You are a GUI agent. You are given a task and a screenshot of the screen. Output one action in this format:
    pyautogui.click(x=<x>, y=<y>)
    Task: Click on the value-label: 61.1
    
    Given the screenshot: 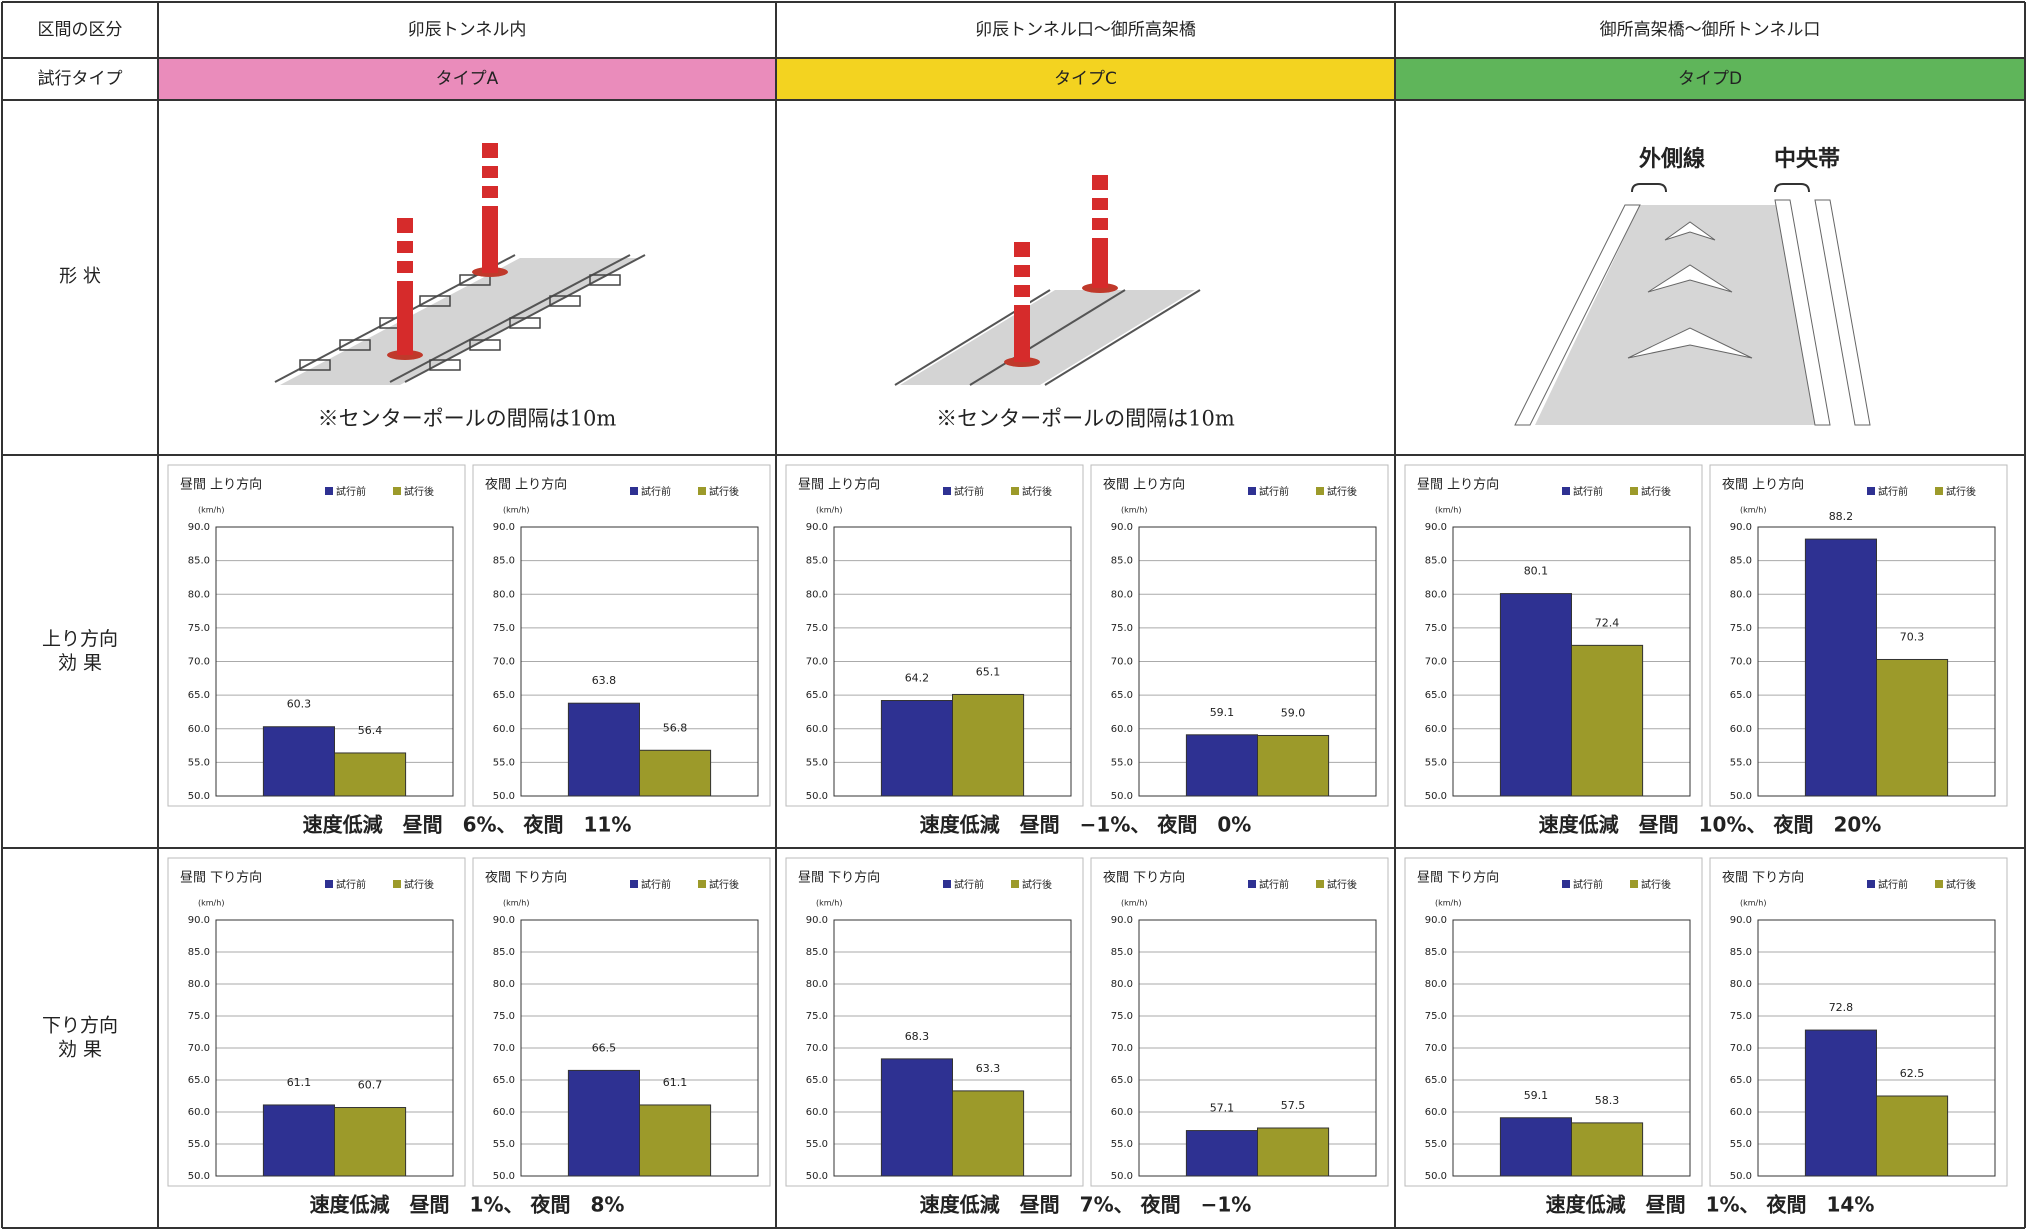 What is the action you would take?
    pyautogui.click(x=675, y=1082)
    